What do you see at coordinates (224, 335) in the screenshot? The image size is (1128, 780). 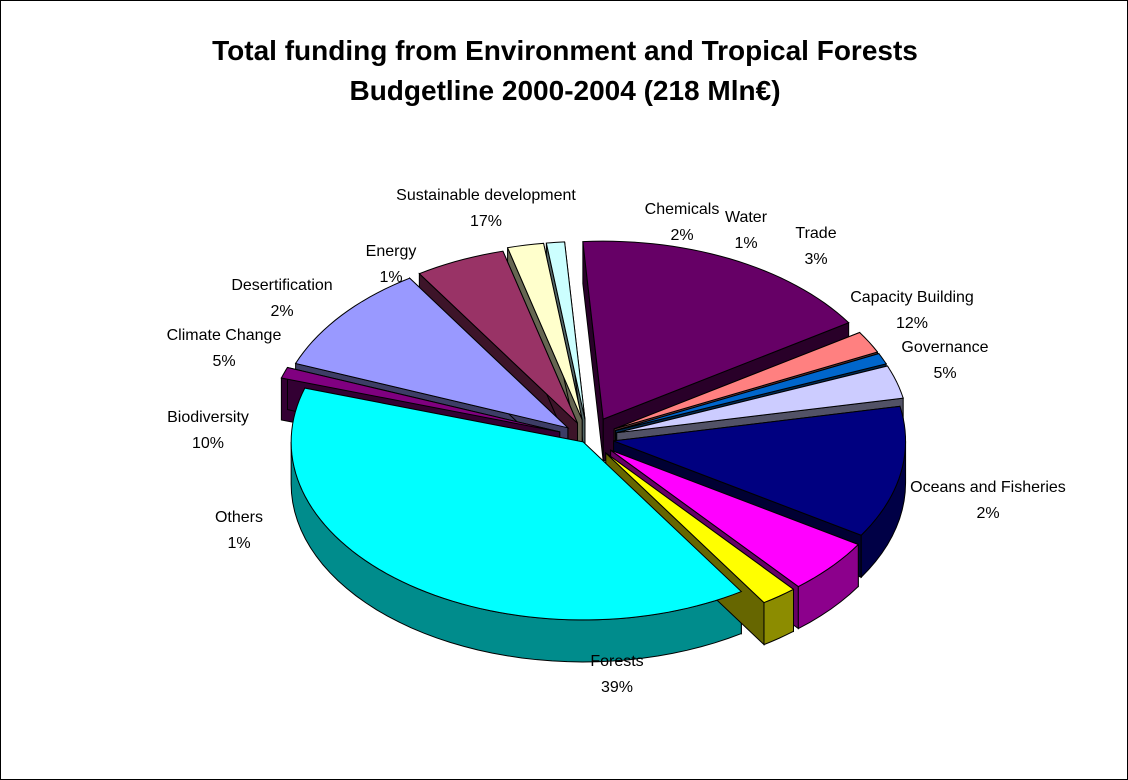 I see `slice-label-name-climate-change: Climate Change` at bounding box center [224, 335].